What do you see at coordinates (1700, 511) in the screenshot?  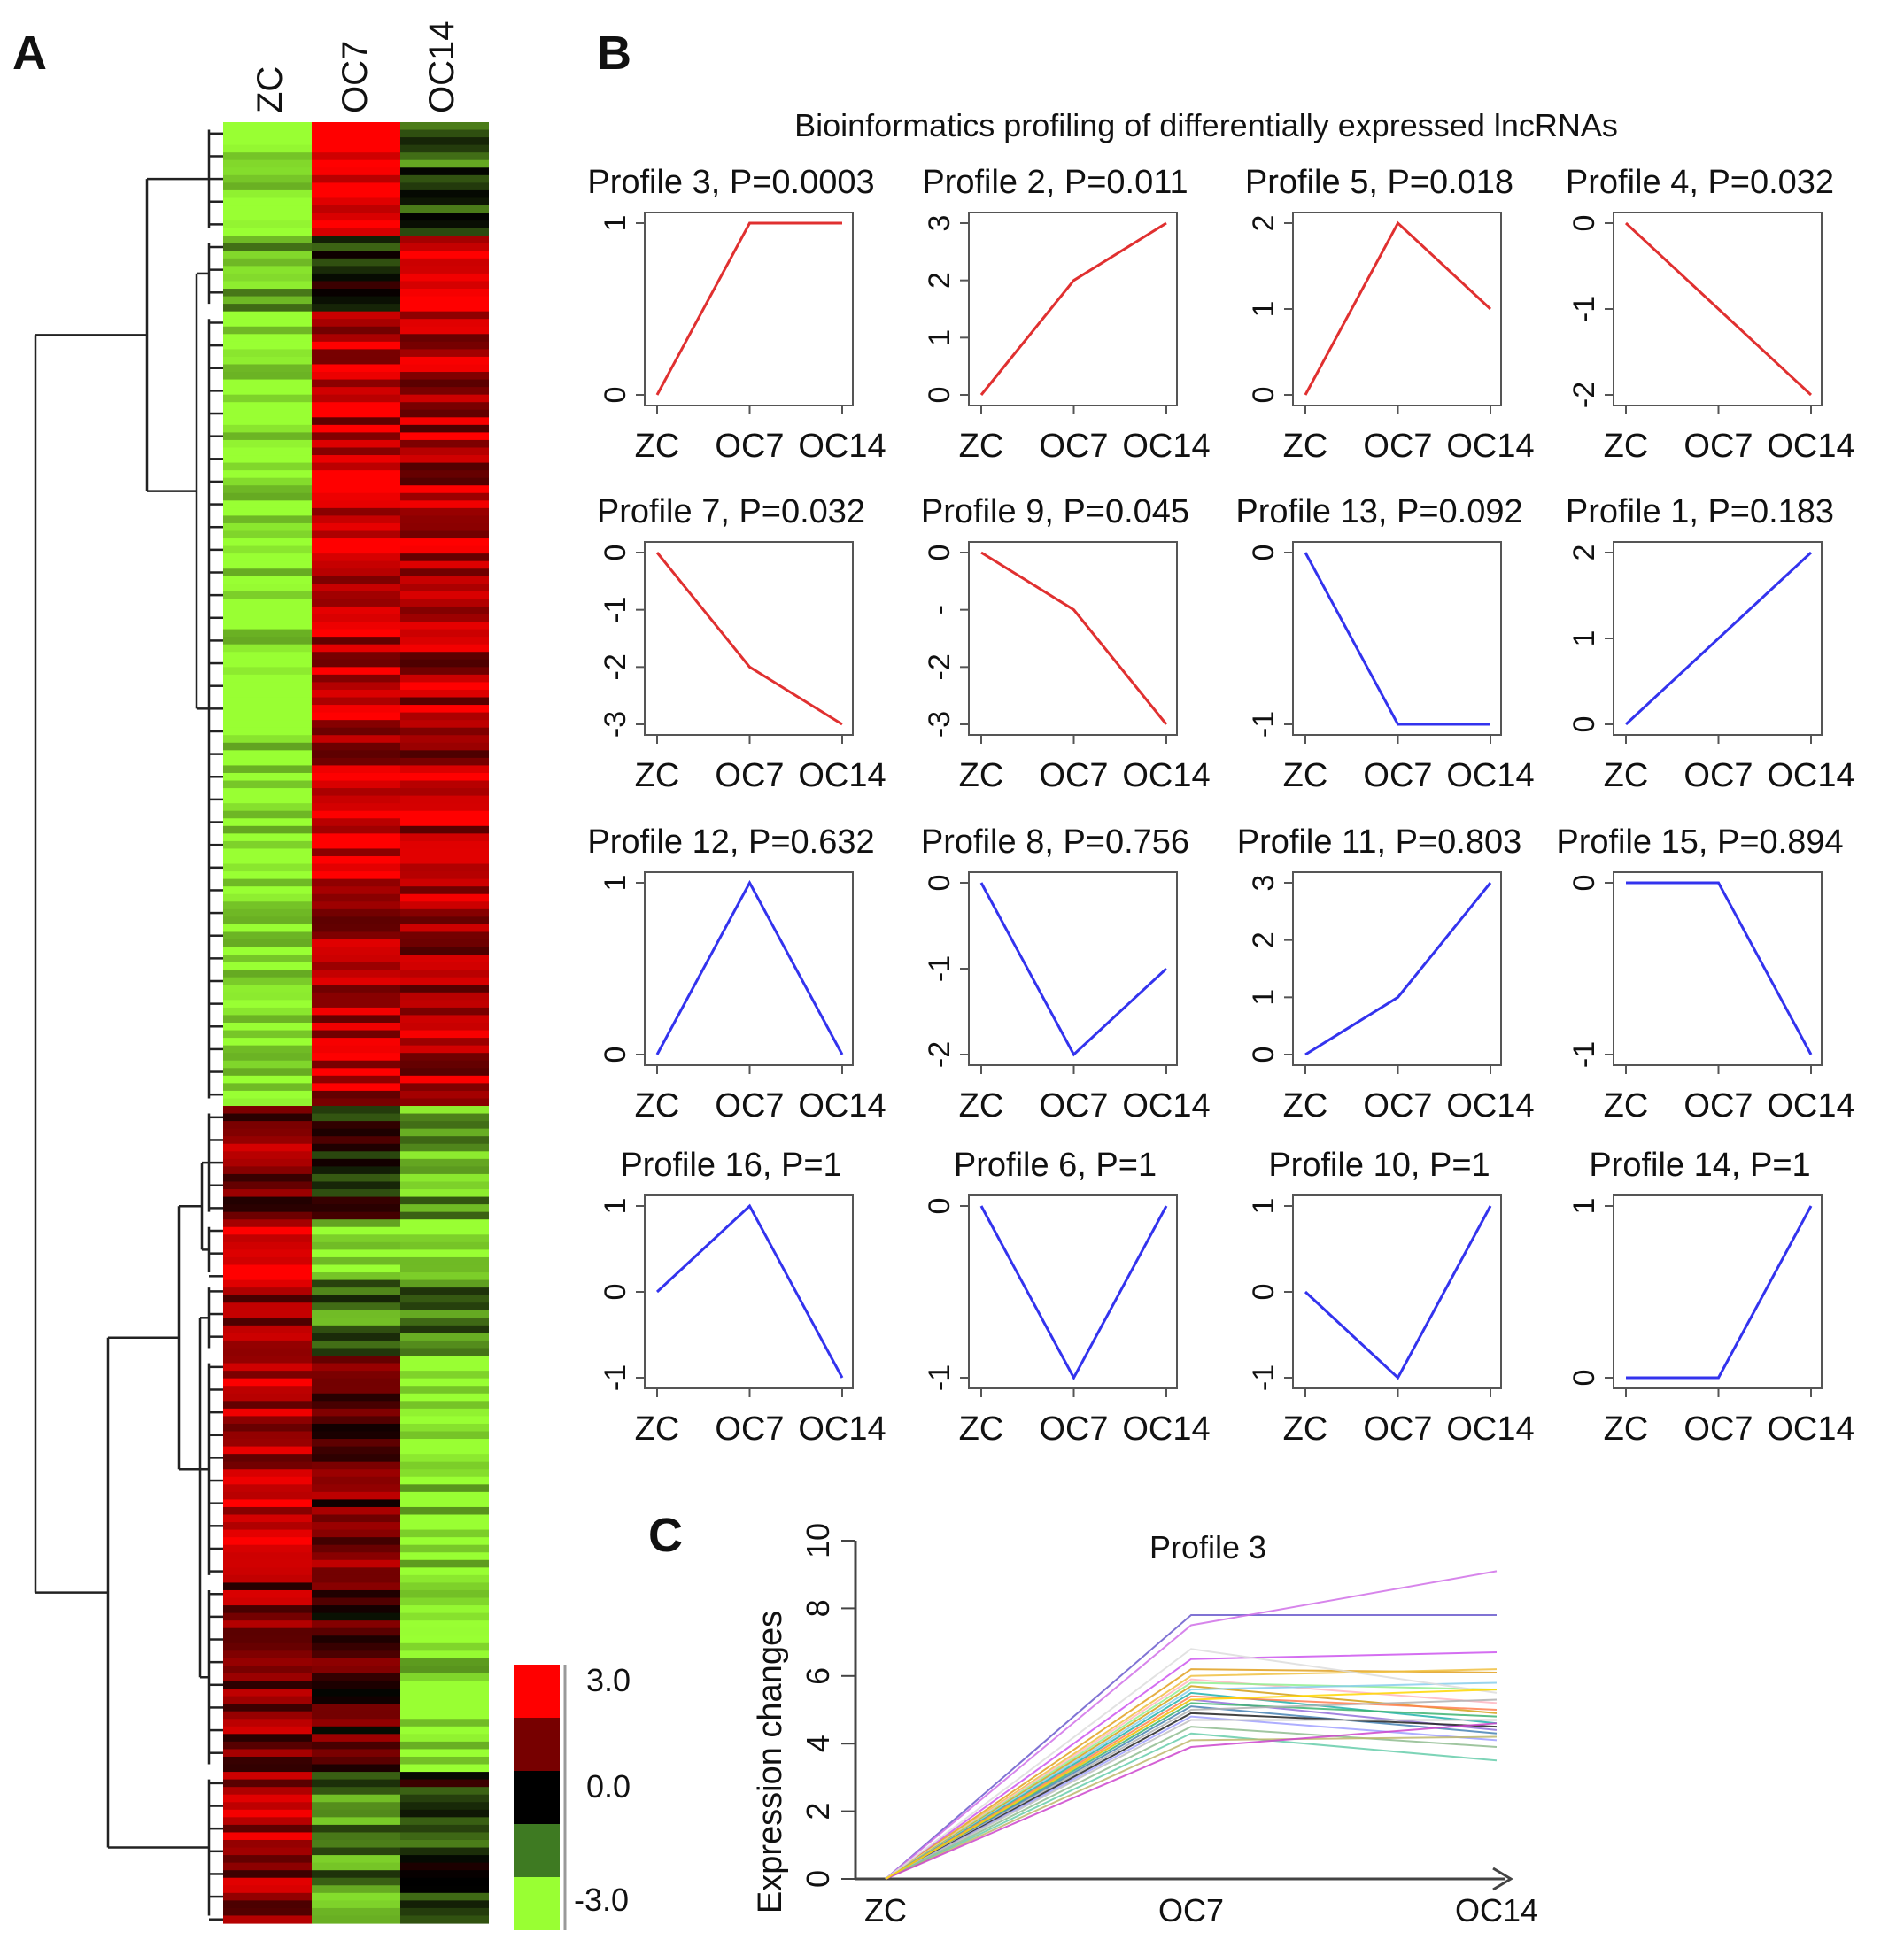 I see `profile-title: Profile 1, P=0.183` at bounding box center [1700, 511].